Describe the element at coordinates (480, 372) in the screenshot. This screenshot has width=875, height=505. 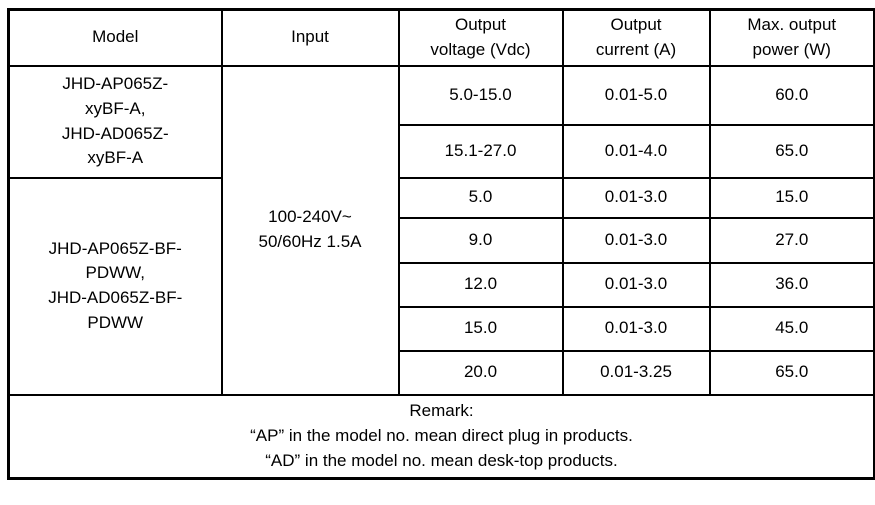
I see `voltage-cell: 20.0` at that location.